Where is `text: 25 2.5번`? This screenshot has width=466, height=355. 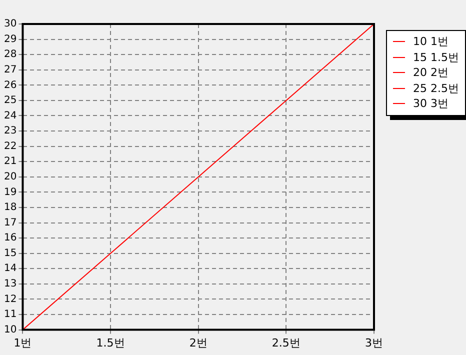
text: 25 2.5번 is located at coordinates (436, 88).